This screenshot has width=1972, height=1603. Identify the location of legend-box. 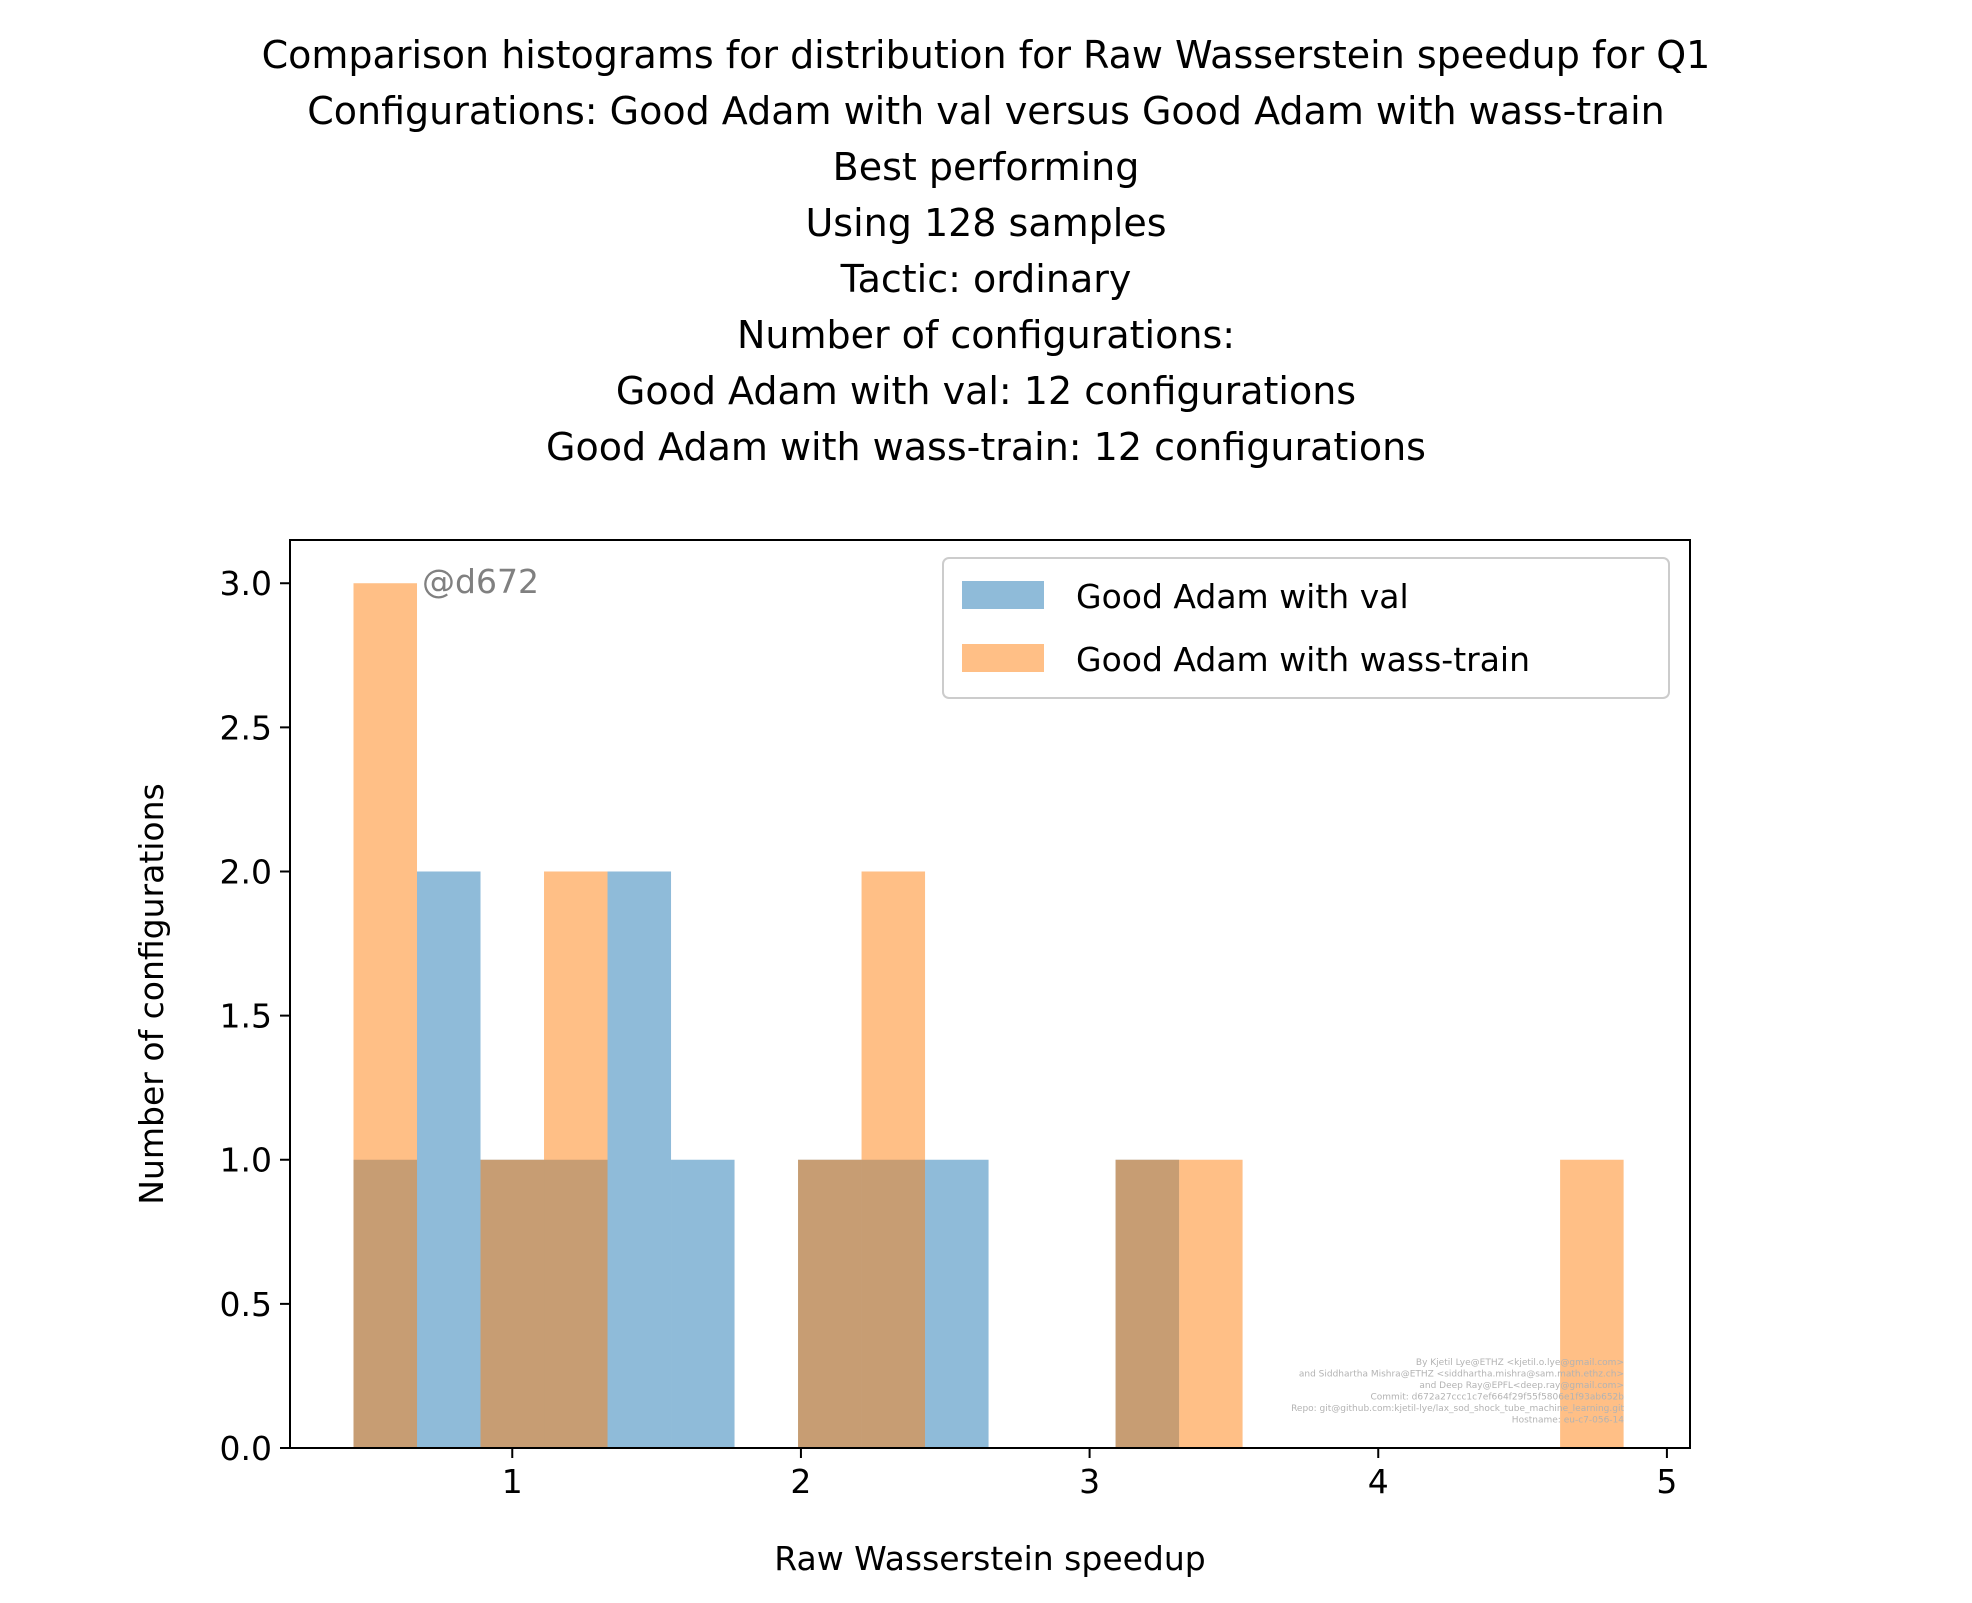
(1306, 628).